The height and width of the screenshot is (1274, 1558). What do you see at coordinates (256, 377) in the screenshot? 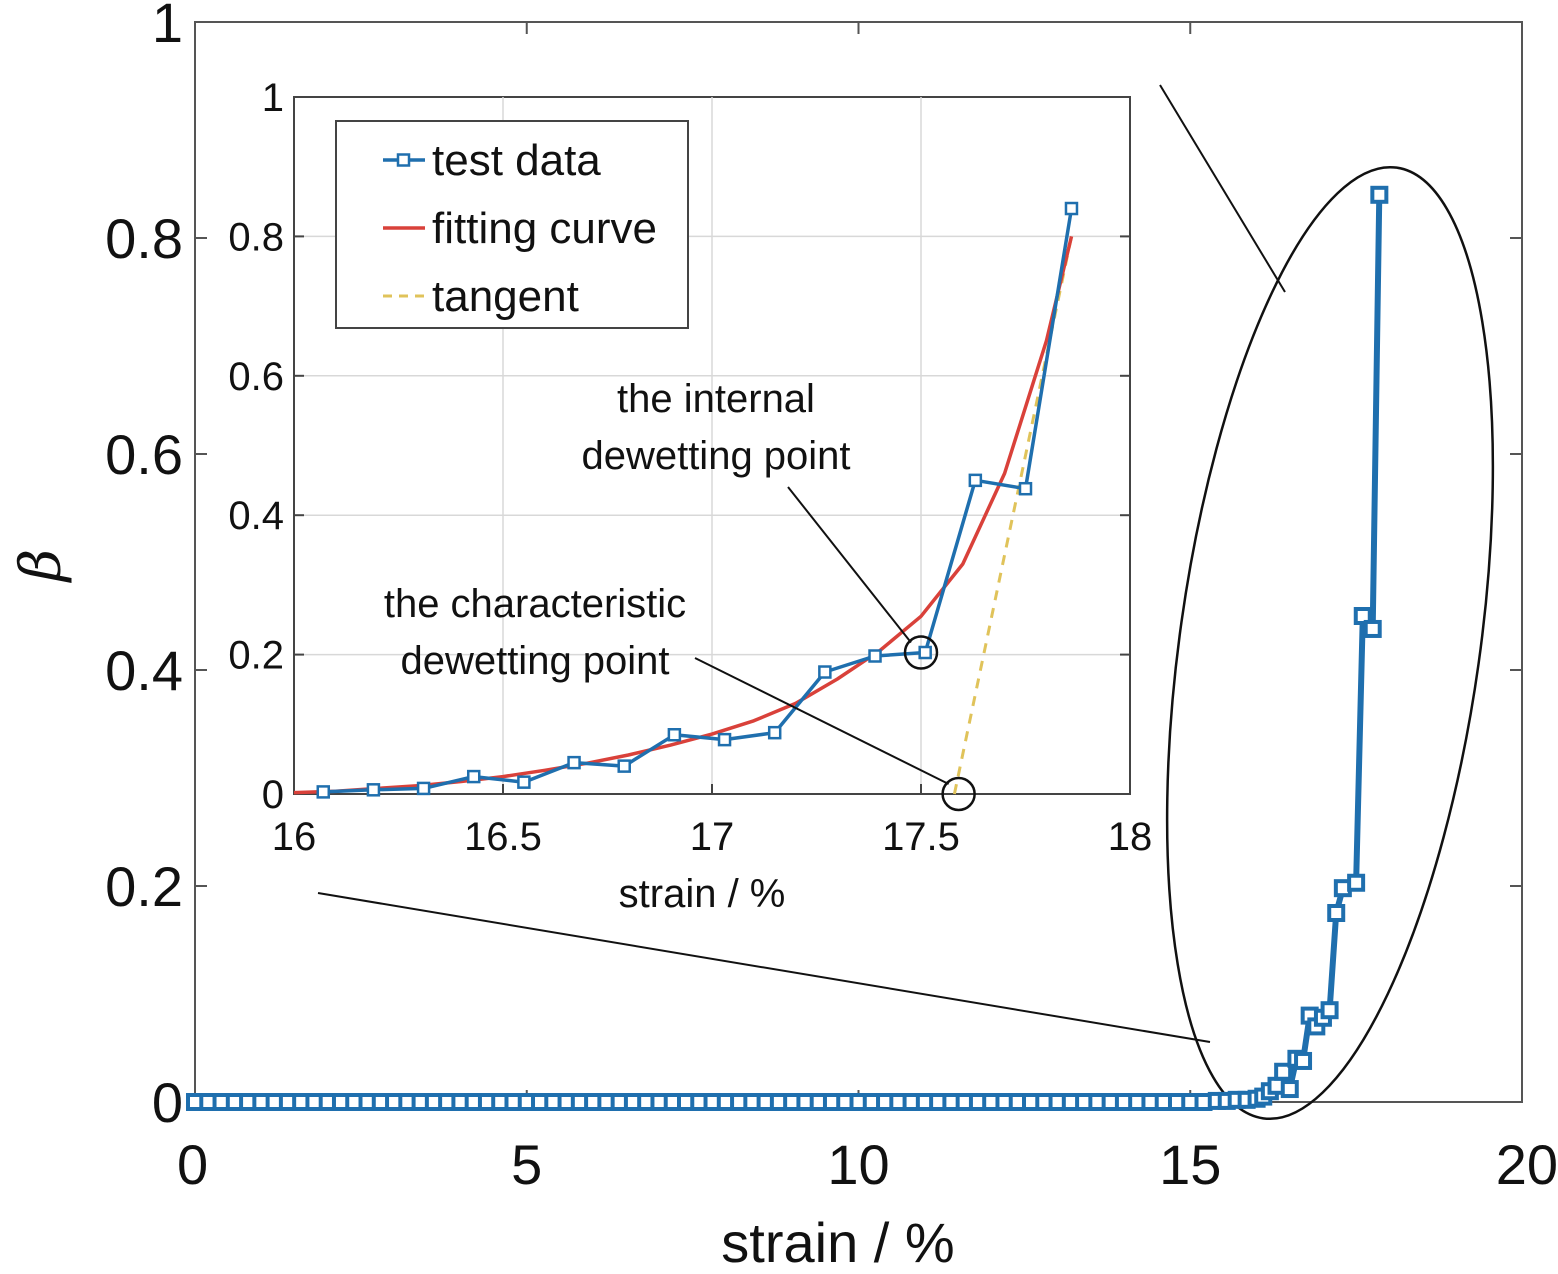
I see `inset-y-tick-label: 0.6` at bounding box center [256, 377].